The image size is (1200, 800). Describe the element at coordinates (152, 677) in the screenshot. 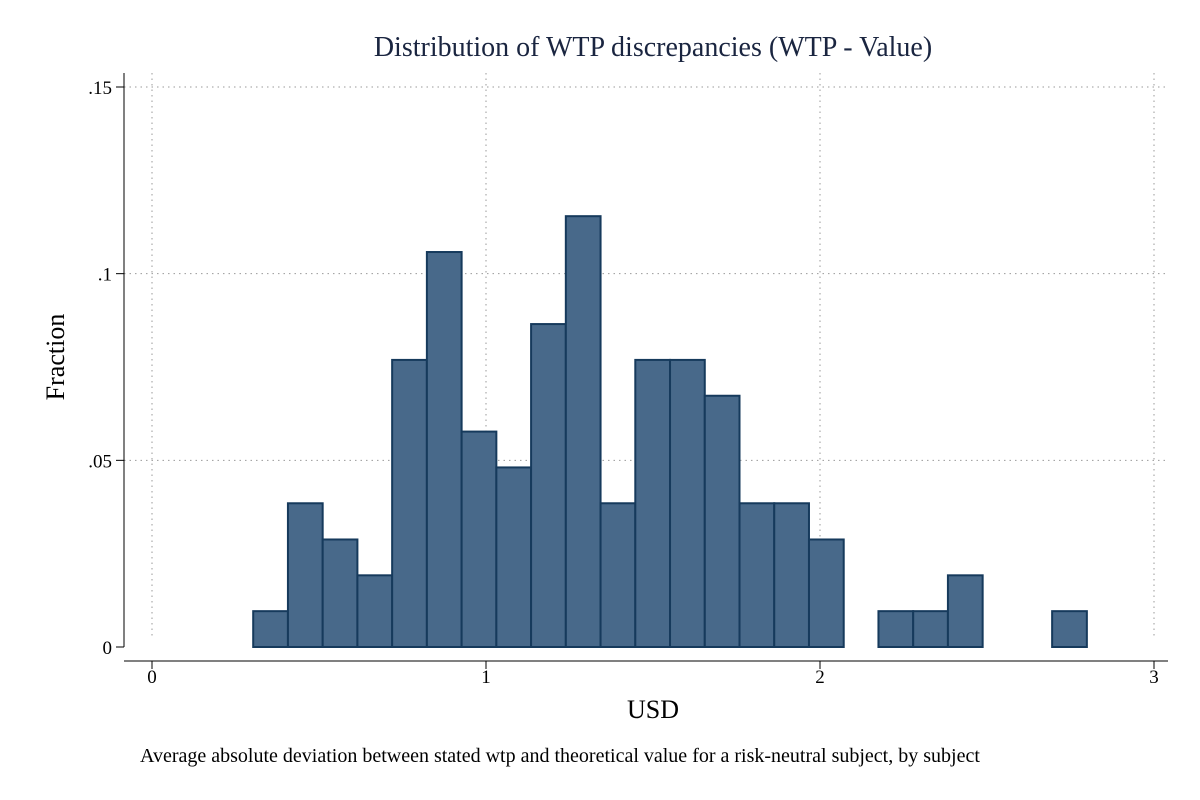

I see `x-tick-label: 0` at that location.